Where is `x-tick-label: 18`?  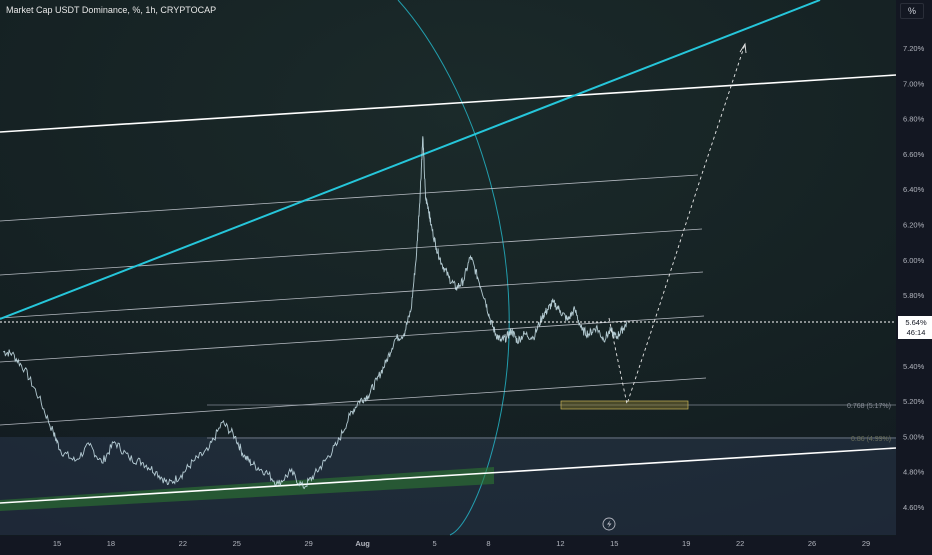
x-tick-label: 18 is located at coordinates (111, 543).